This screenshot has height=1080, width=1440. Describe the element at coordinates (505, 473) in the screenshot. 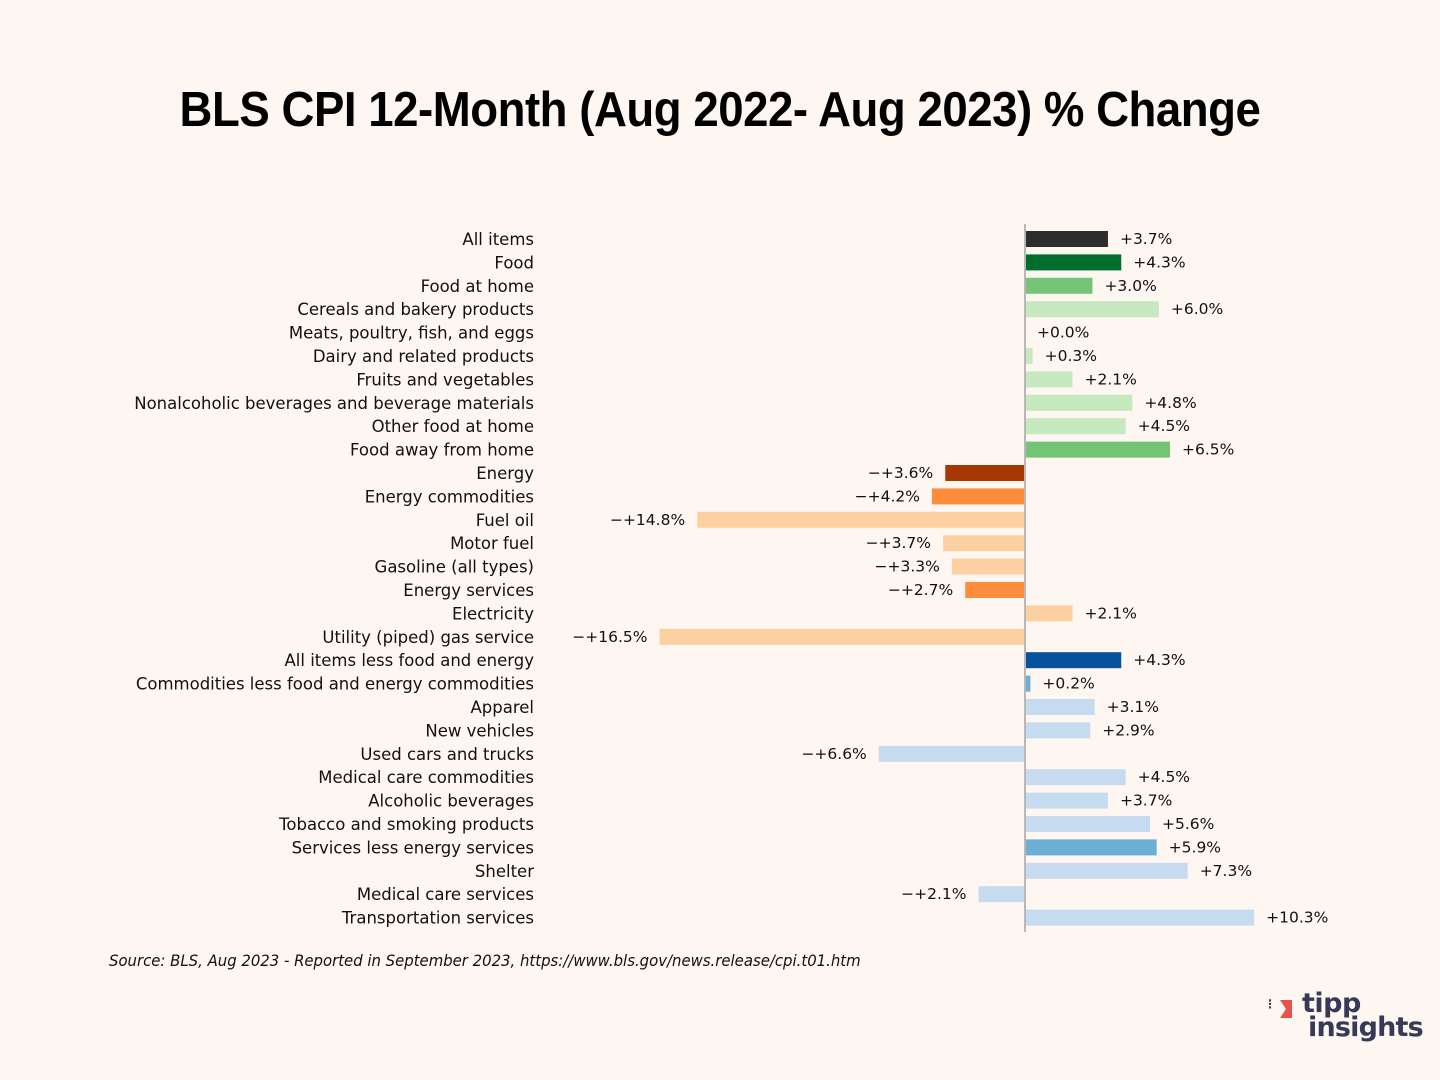

I see `category-label: Energy` at that location.